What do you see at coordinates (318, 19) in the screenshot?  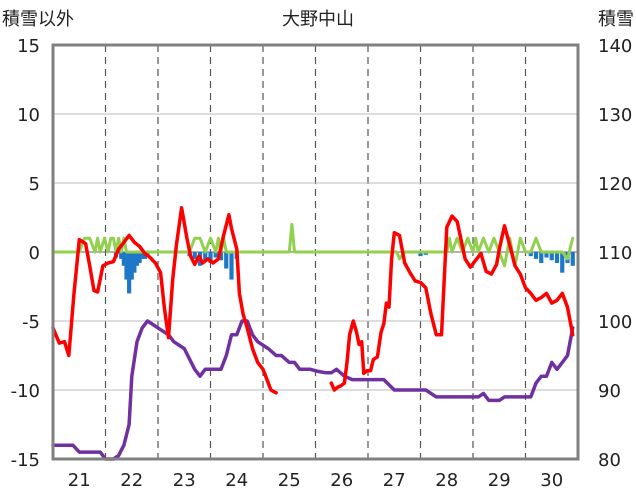 I see `chart-title: 大野中山` at bounding box center [318, 19].